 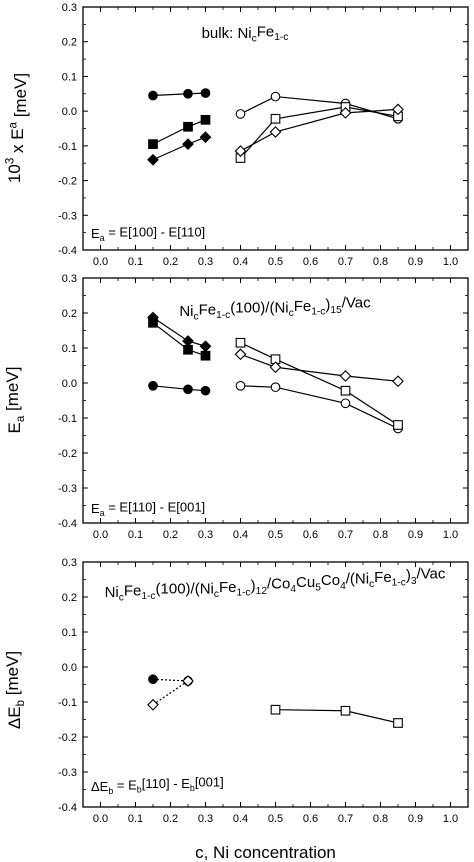 What do you see at coordinates (148, 509) in the screenshot?
I see `panel-equation: Ea = E[110] - E[001]` at bounding box center [148, 509].